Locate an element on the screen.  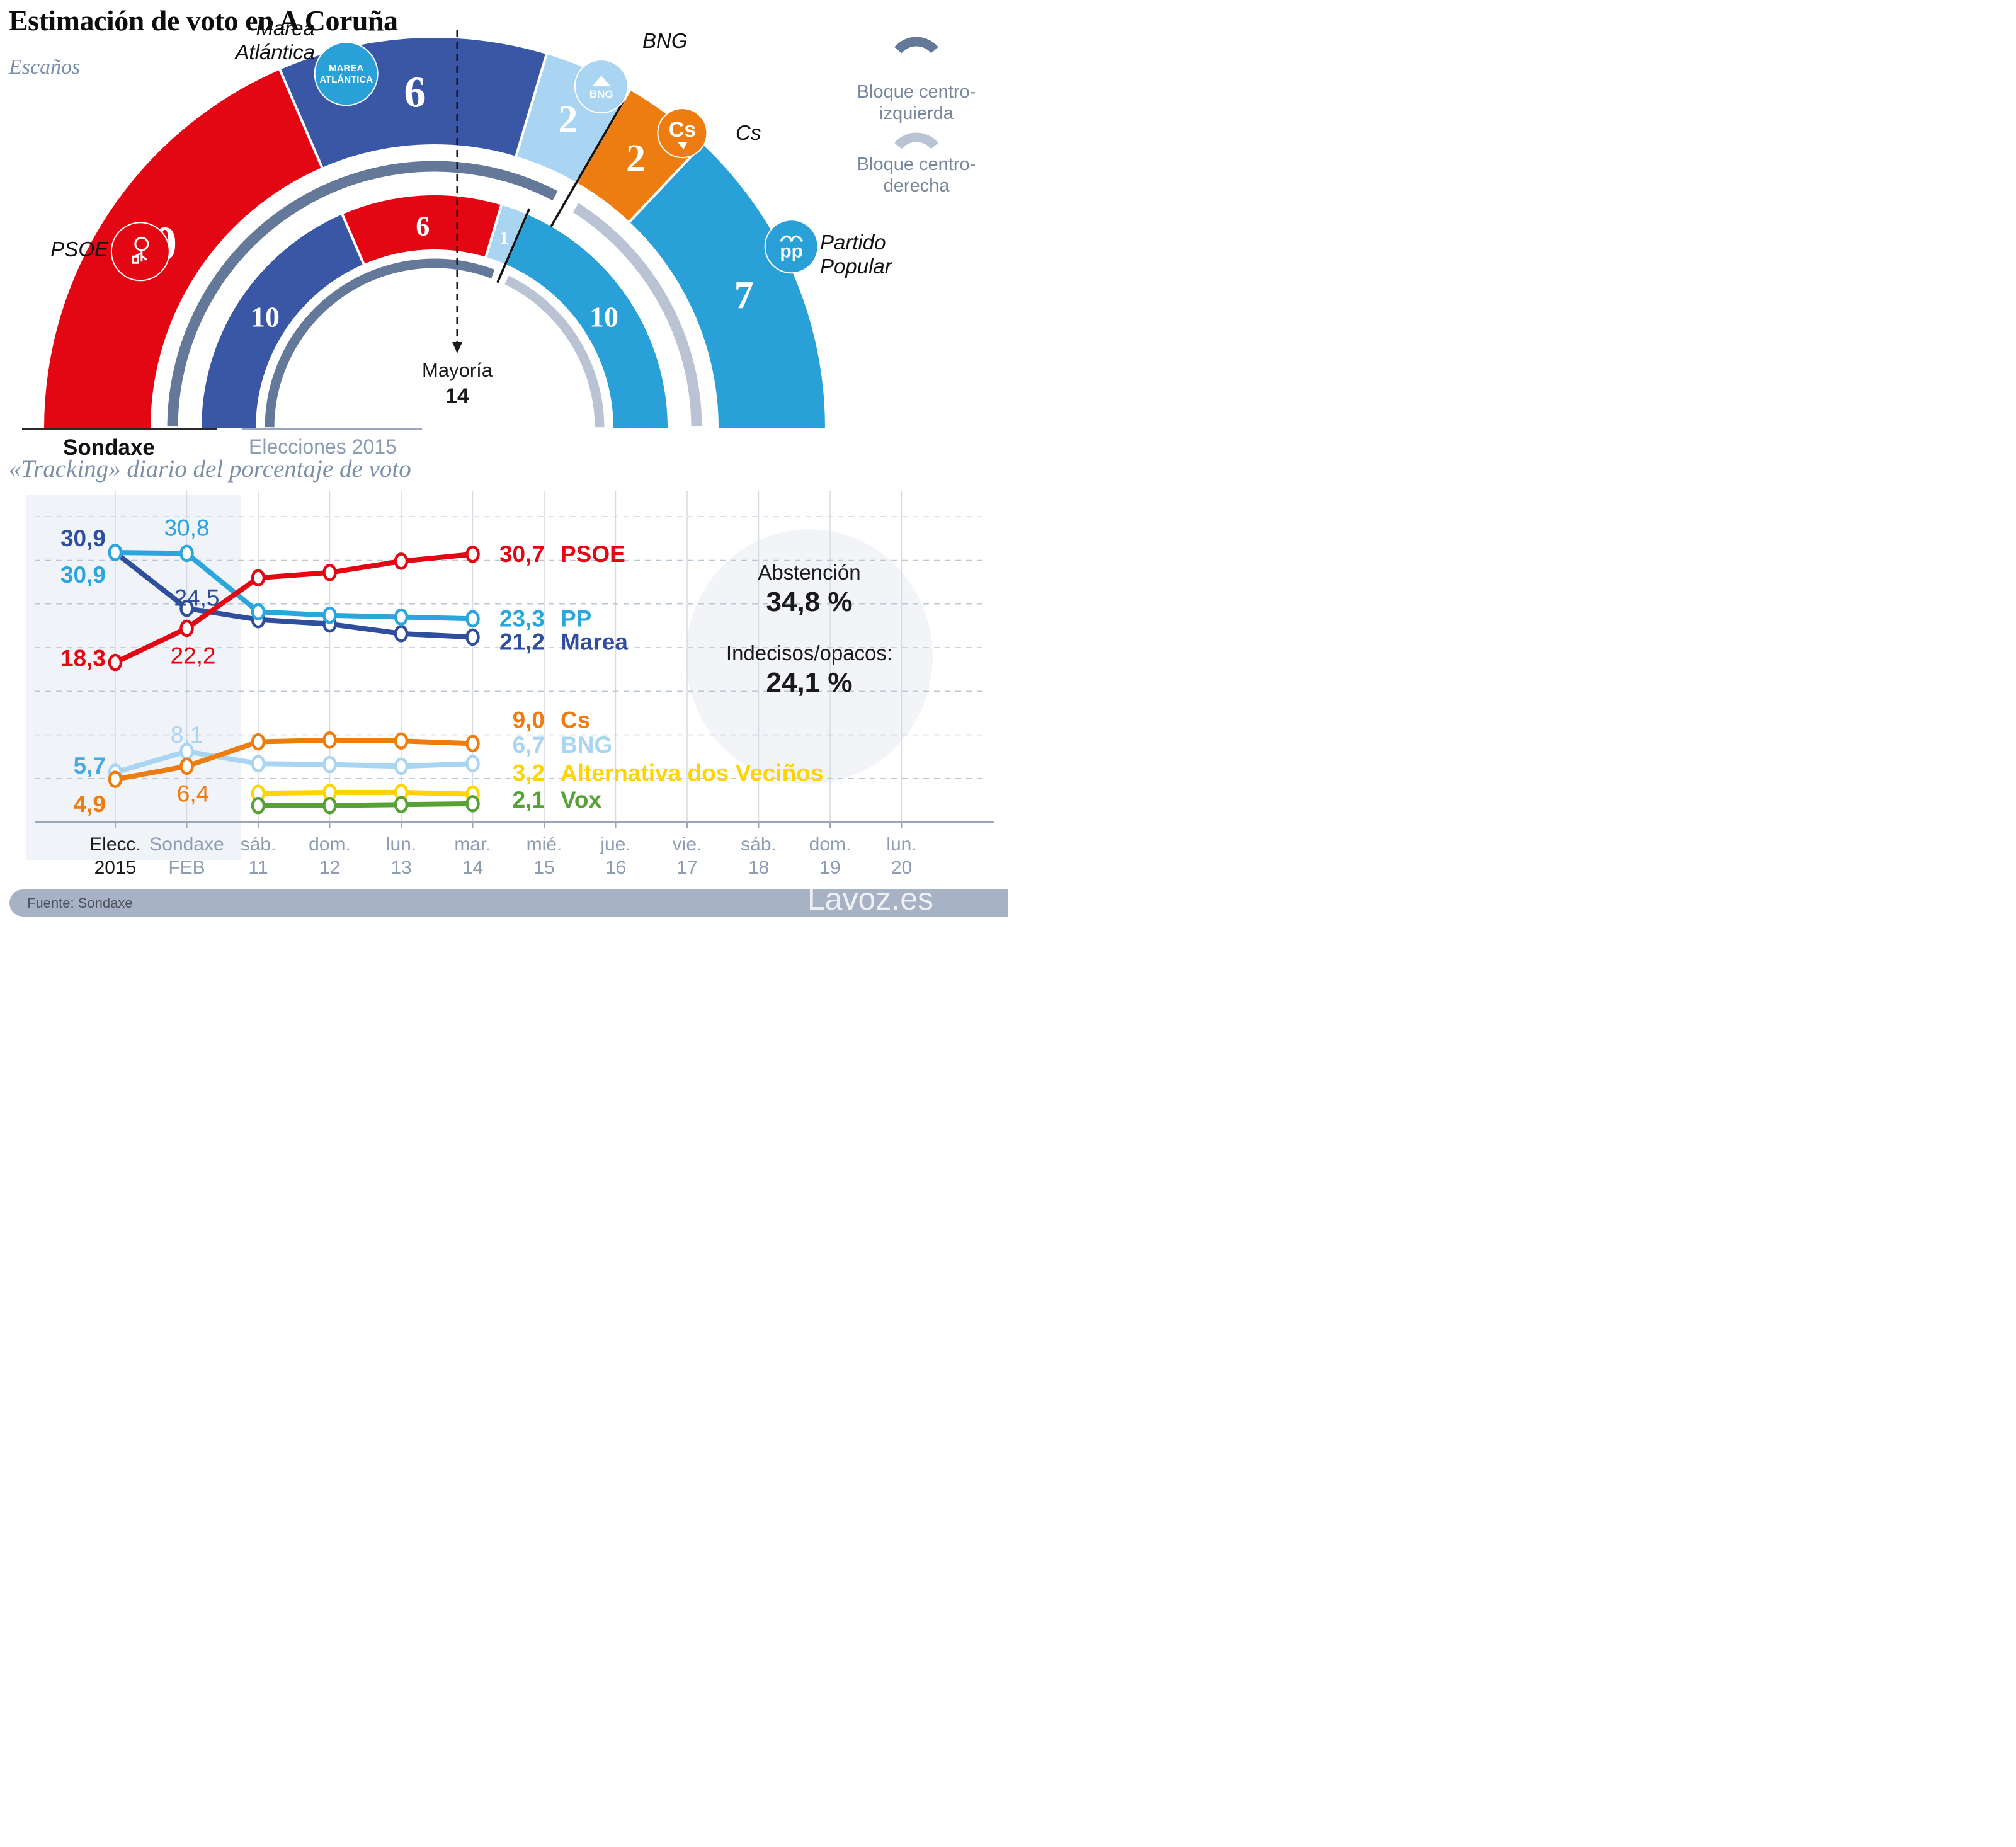
bng-logo-badge: BNG is located at coordinates (601, 86).